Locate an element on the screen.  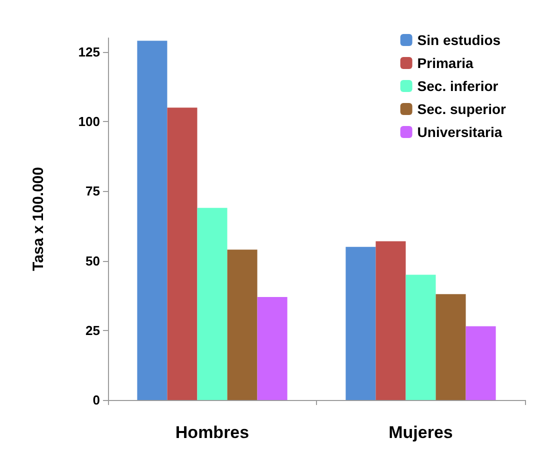
y-tick-label: 25 is located at coordinates (93, 330).